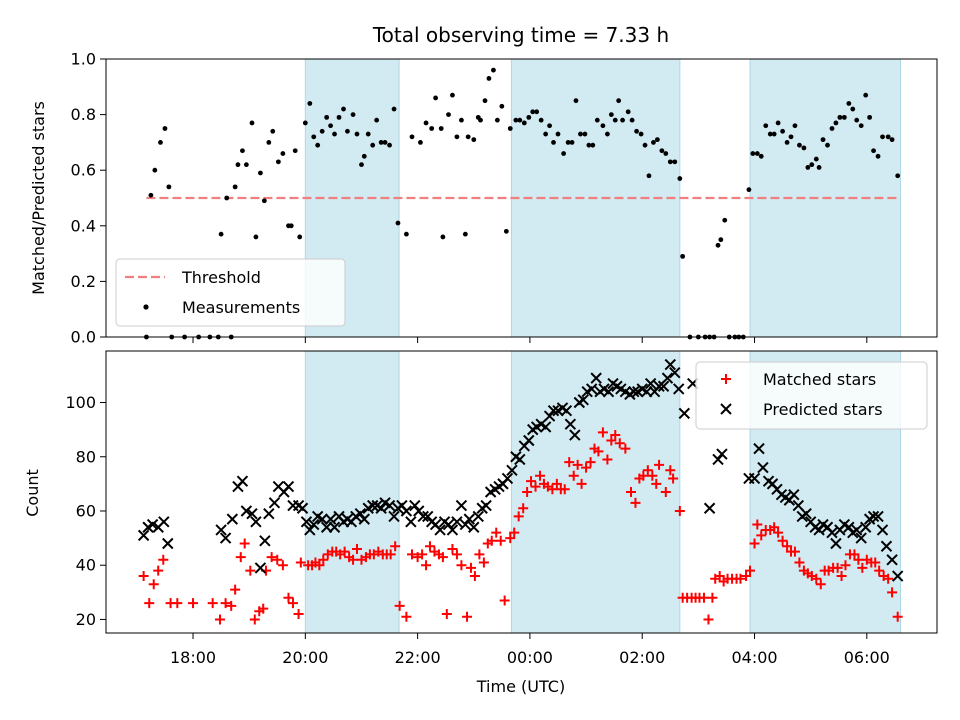 This screenshot has width=960, height=720. I want to click on x-tick-label: 04:00, so click(754, 657).